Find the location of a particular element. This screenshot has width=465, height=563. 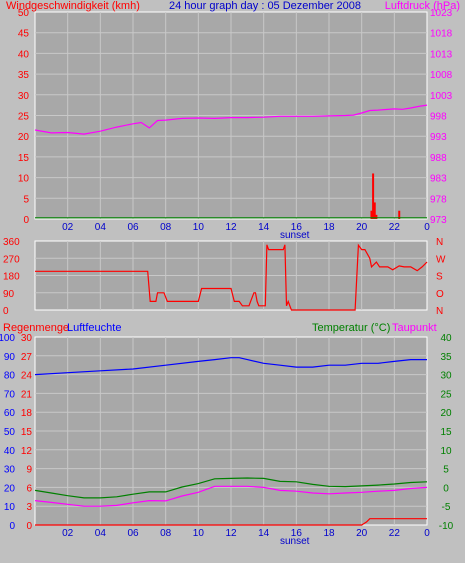

pressure-tick-label: 983 is located at coordinates (438, 179).